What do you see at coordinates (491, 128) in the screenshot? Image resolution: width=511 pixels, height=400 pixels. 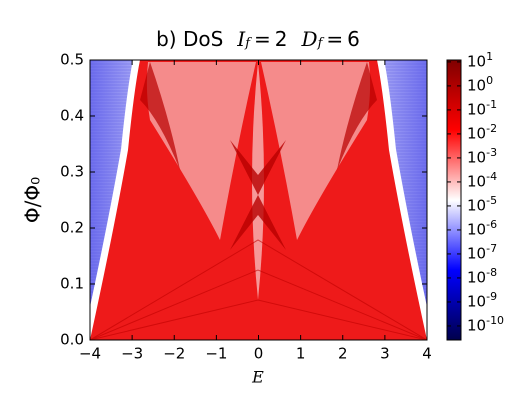 I see `exponent: -2` at bounding box center [491, 128].